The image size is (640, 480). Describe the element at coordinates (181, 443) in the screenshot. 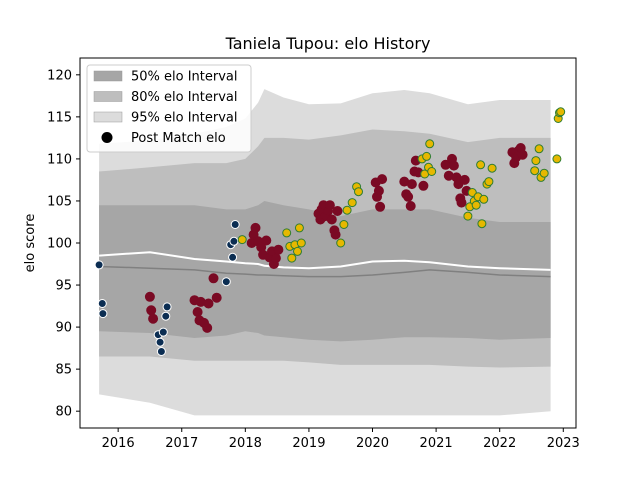

I see `x-tick-label: 2017` at that location.